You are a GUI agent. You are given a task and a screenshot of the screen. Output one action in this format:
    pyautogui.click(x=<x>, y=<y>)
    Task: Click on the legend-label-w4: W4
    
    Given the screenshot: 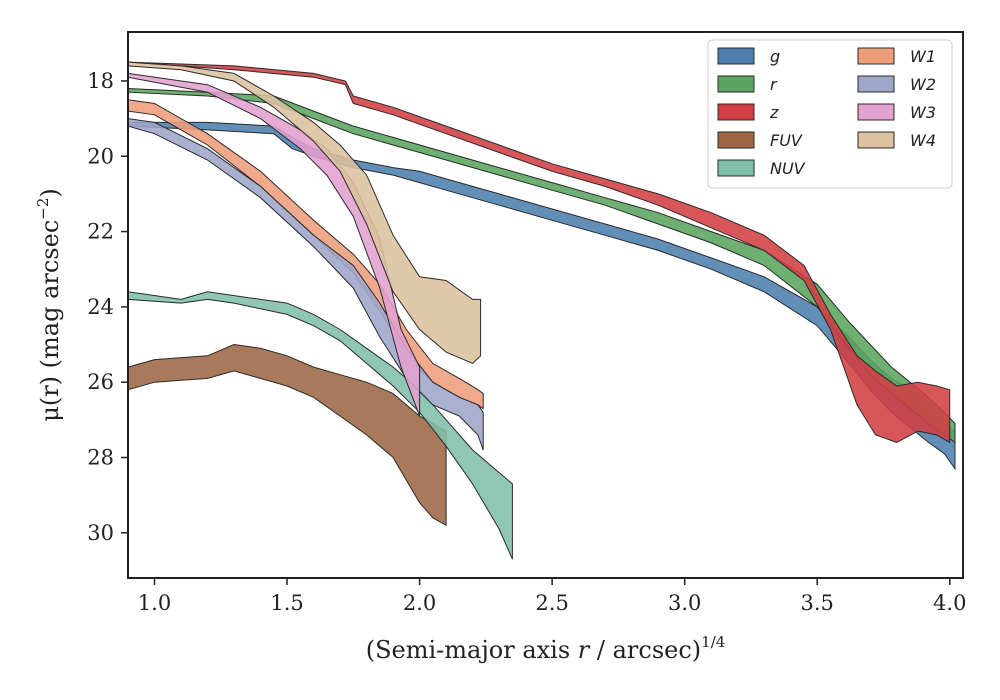 What is the action you would take?
    pyautogui.click(x=923, y=140)
    